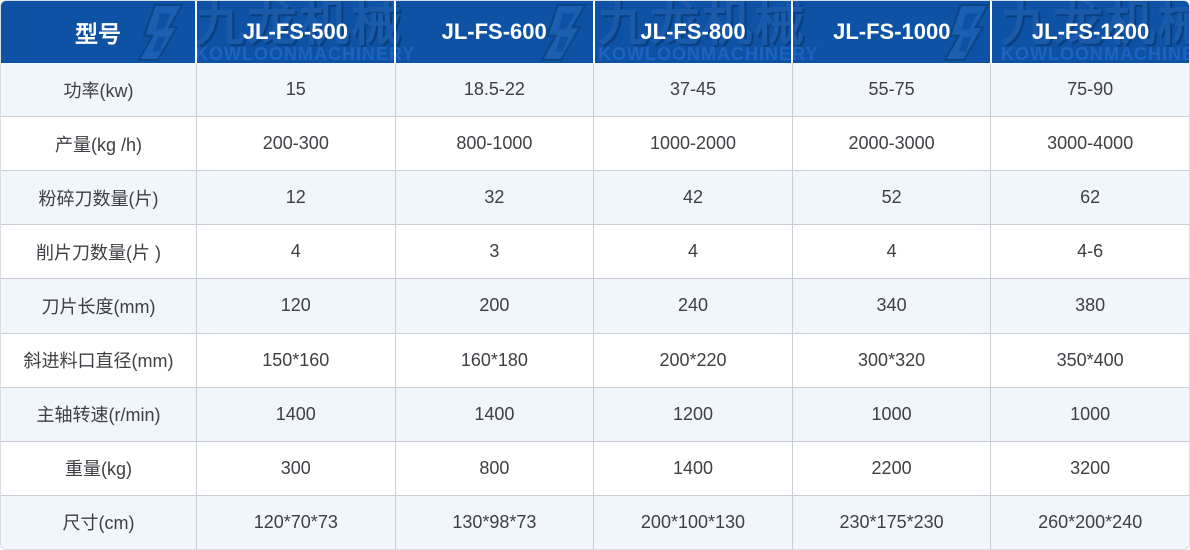 This screenshot has width=1190, height=550. Describe the element at coordinates (99, 252) in the screenshot. I see `row-label: 削片刀数量(片 )` at that location.